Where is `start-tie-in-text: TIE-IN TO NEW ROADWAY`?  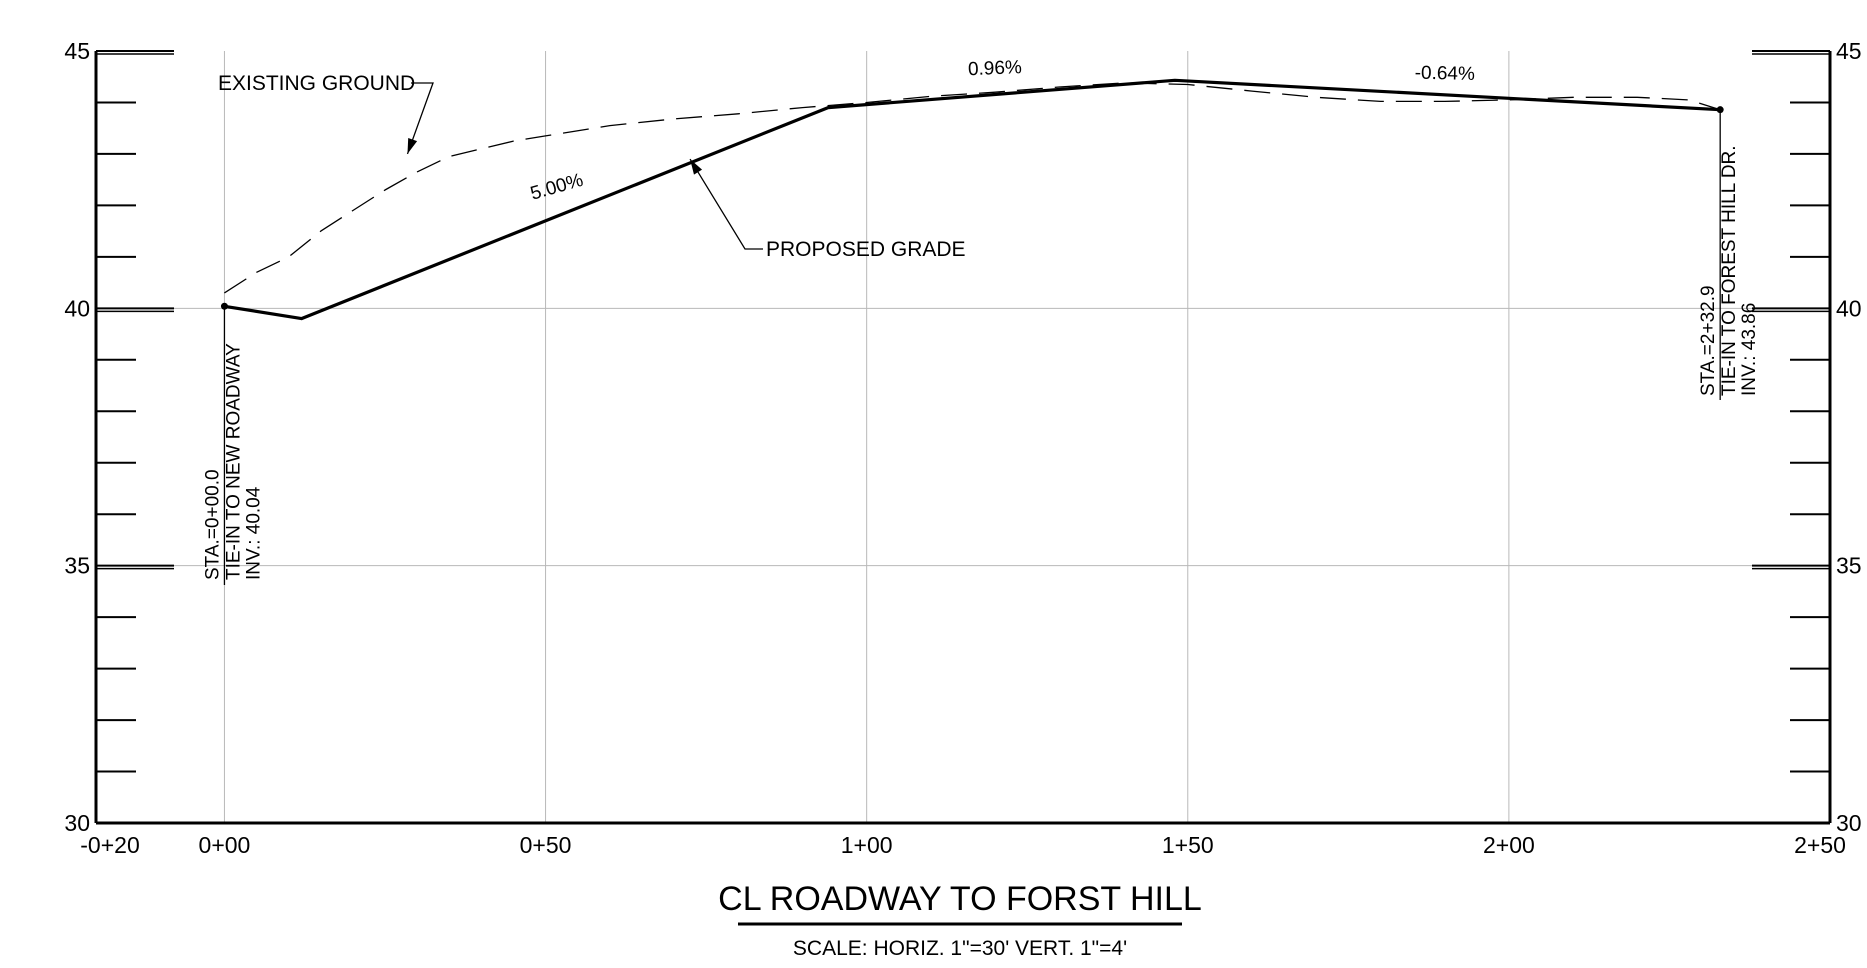 start-tie-in-text: TIE-IN TO NEW ROADWAY is located at coordinates (233, 461).